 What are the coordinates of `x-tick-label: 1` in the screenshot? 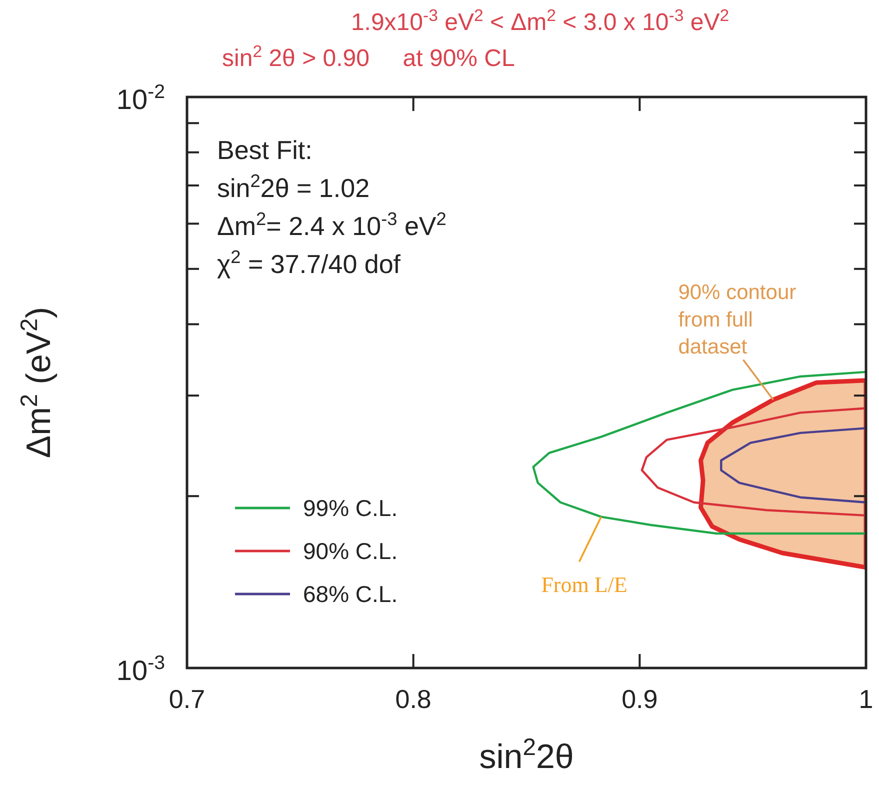 It's located at (866, 699).